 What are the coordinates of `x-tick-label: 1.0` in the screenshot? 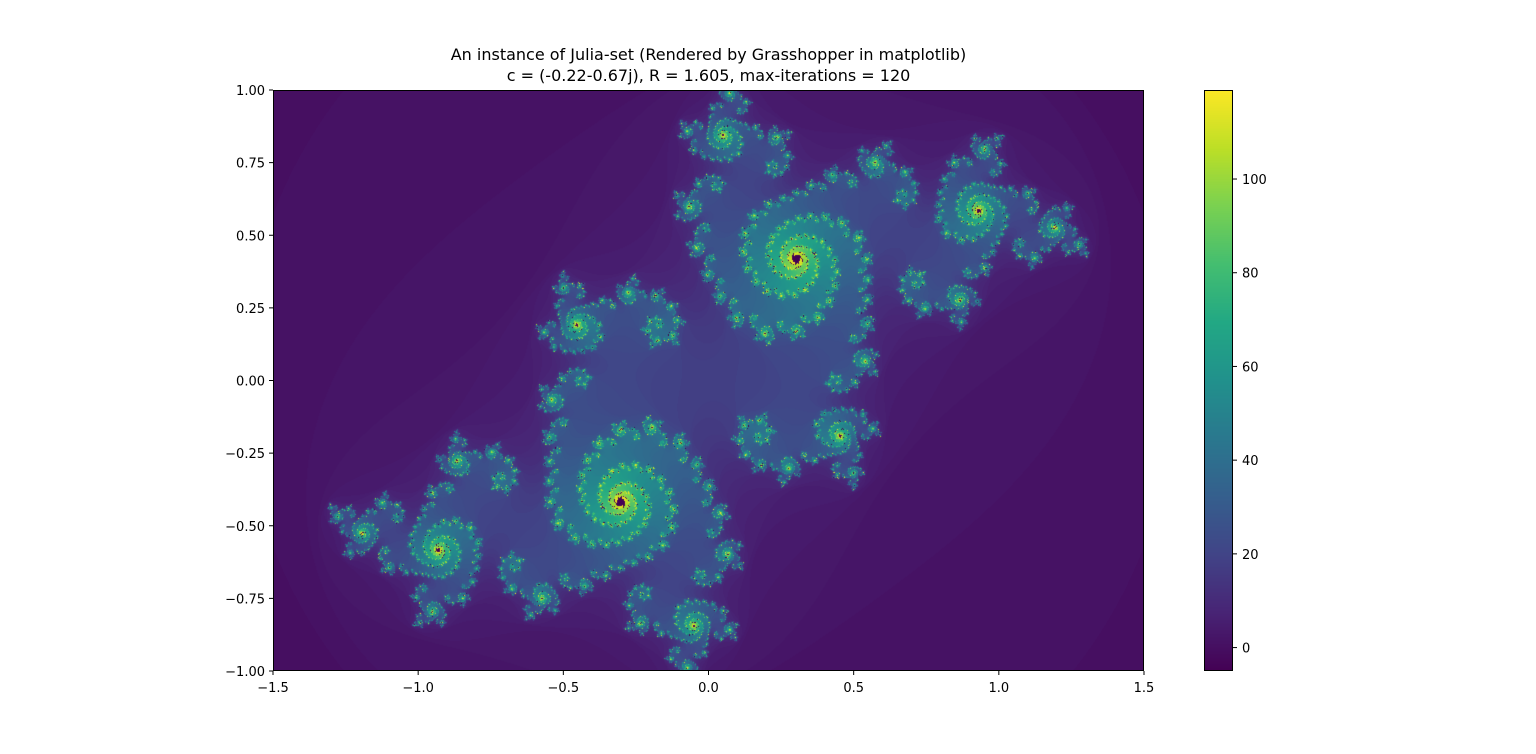 It's located at (998, 688).